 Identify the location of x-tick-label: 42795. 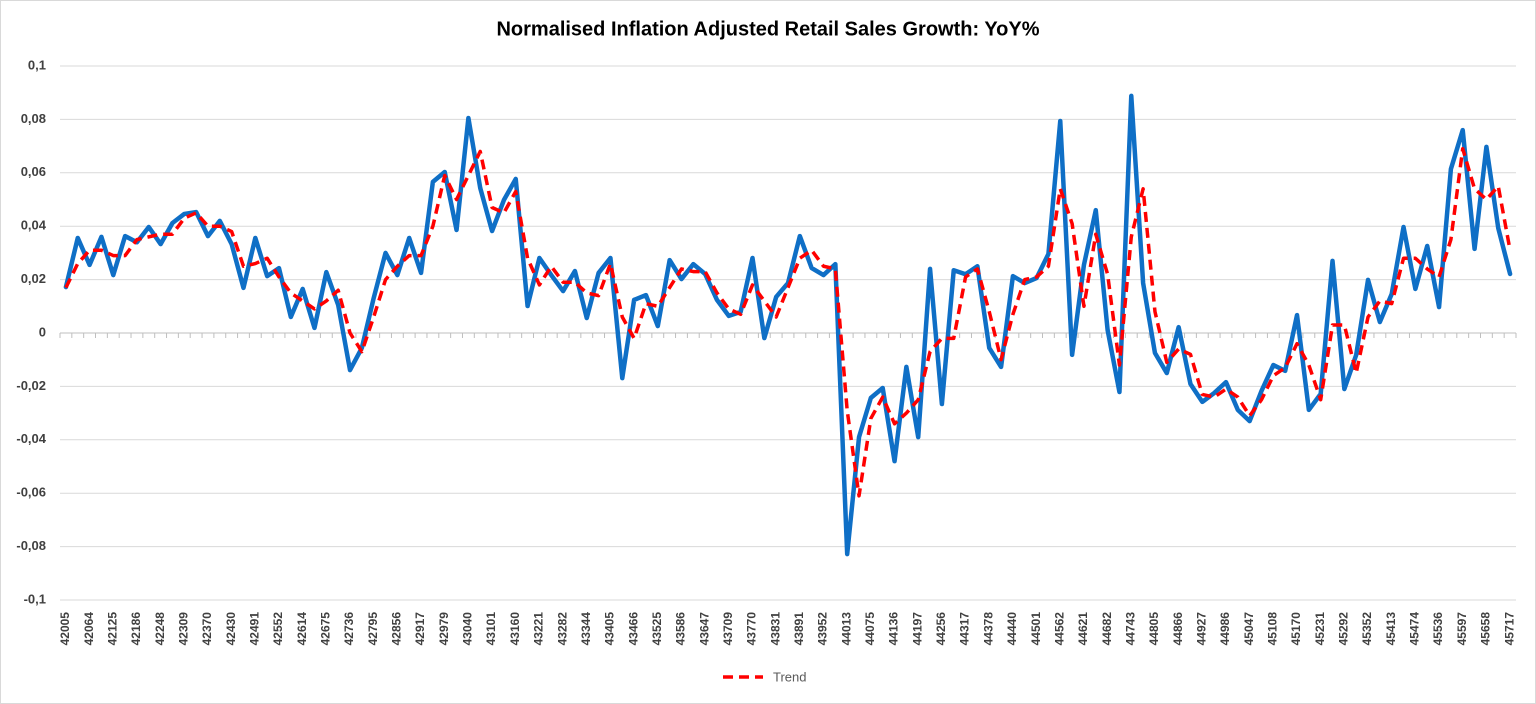
(373, 629).